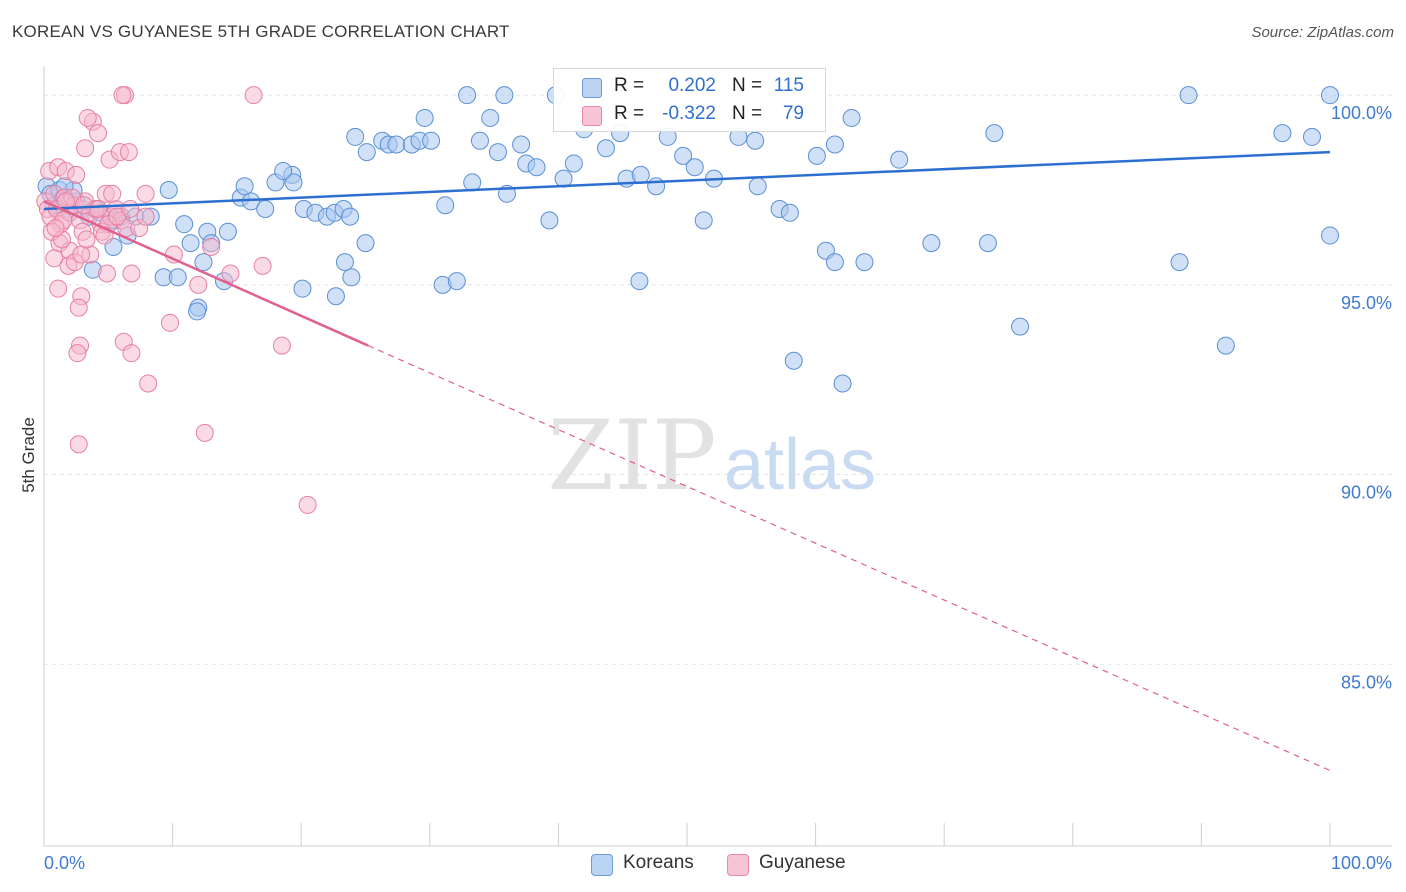 The height and width of the screenshot is (892, 1406). What do you see at coordinates (658, 862) in the screenshot?
I see `legend-koreans-label: Koreans` at bounding box center [658, 862].